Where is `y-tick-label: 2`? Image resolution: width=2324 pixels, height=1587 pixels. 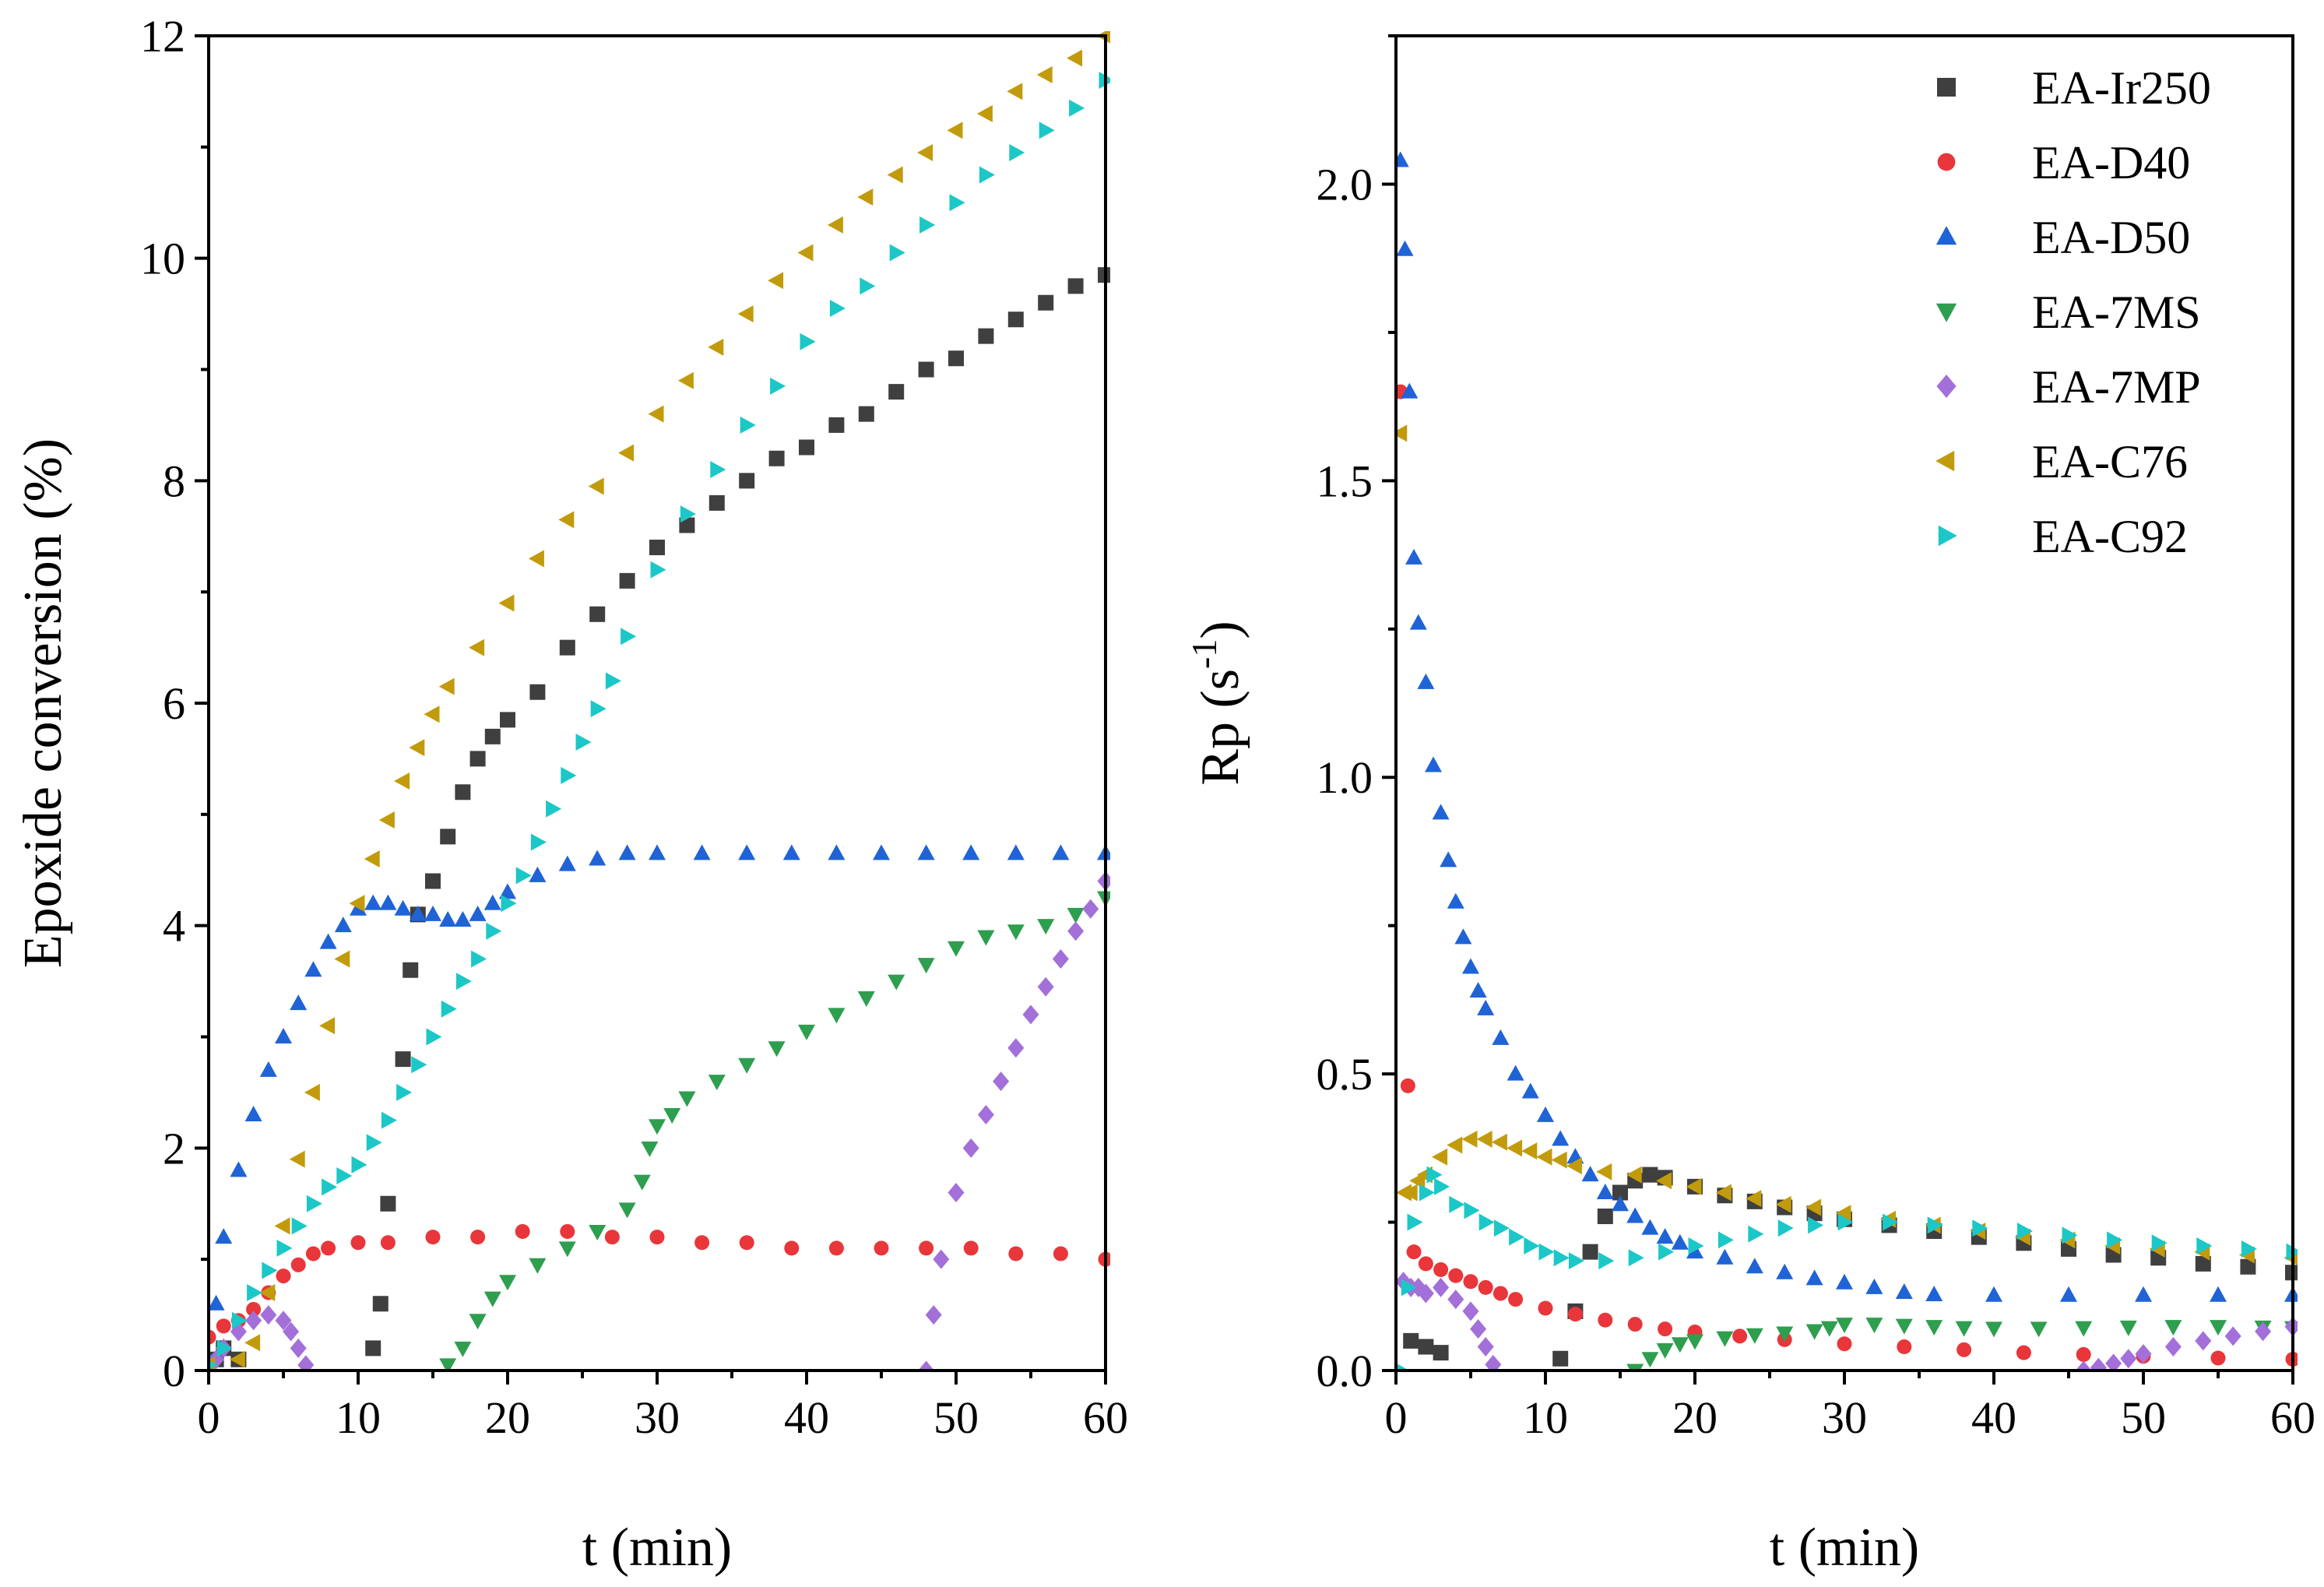 y-tick-label: 2 is located at coordinates (174, 1148).